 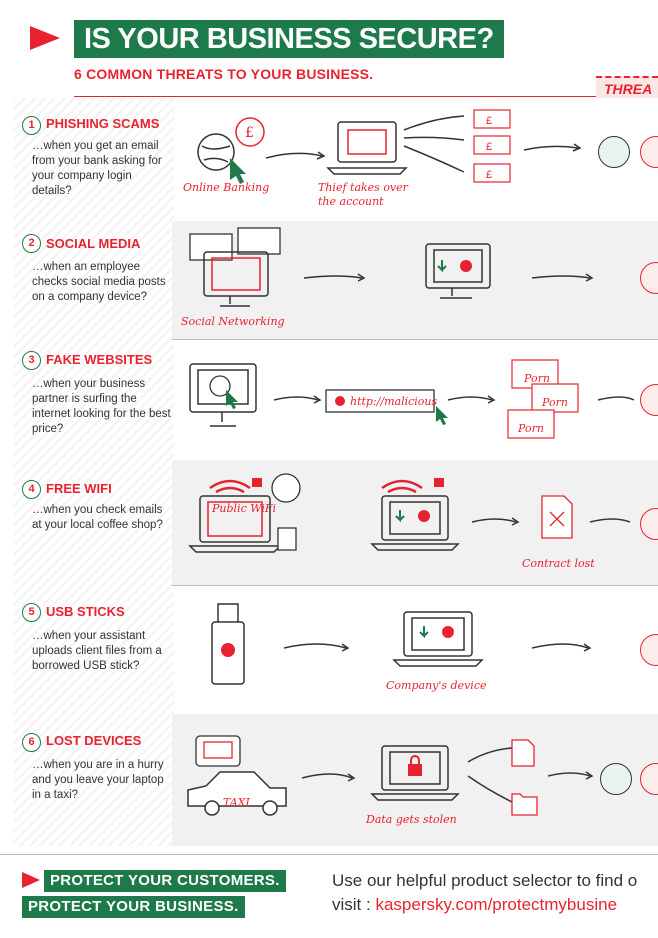 What do you see at coordinates (531, 428) in the screenshot?
I see `label-popup-porn-3: Porn` at bounding box center [531, 428].